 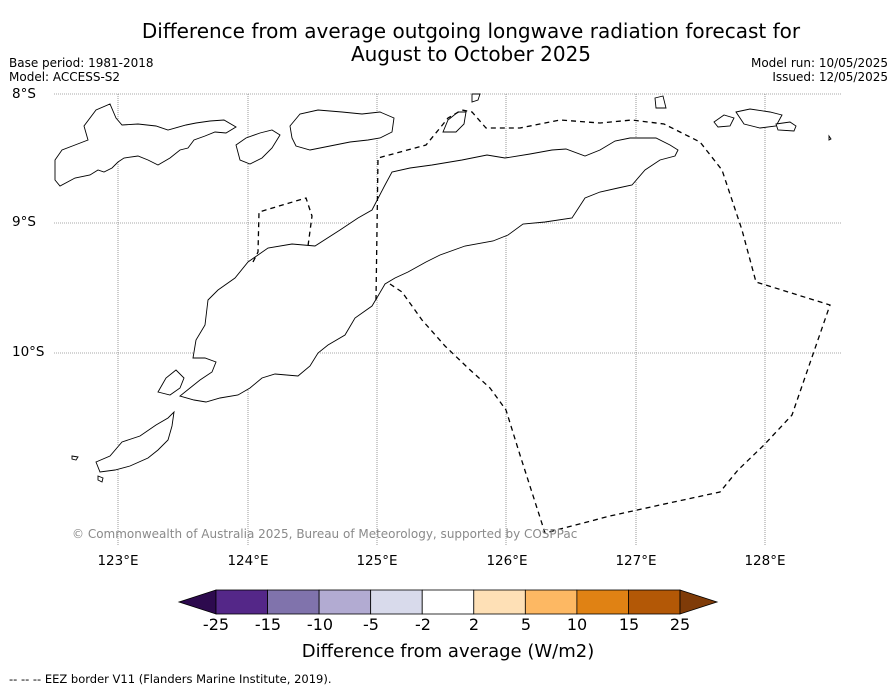 What do you see at coordinates (135, 441) in the screenshot?
I see `sawu-island` at bounding box center [135, 441].